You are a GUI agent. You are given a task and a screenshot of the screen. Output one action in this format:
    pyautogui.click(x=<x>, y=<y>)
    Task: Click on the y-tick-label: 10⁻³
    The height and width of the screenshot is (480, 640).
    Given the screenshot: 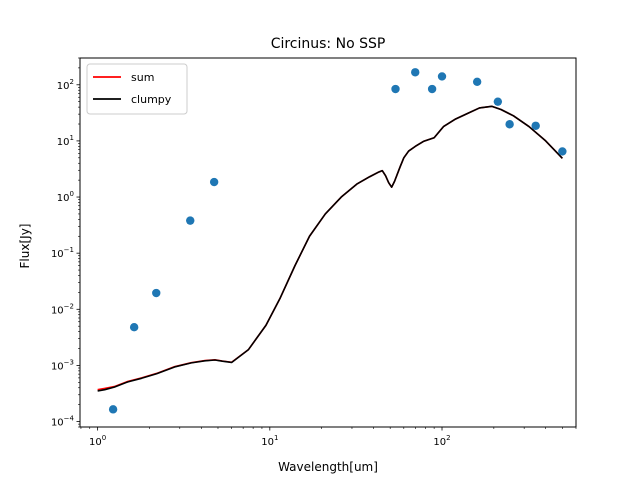 What is the action you would take?
    pyautogui.click(x=62, y=365)
    